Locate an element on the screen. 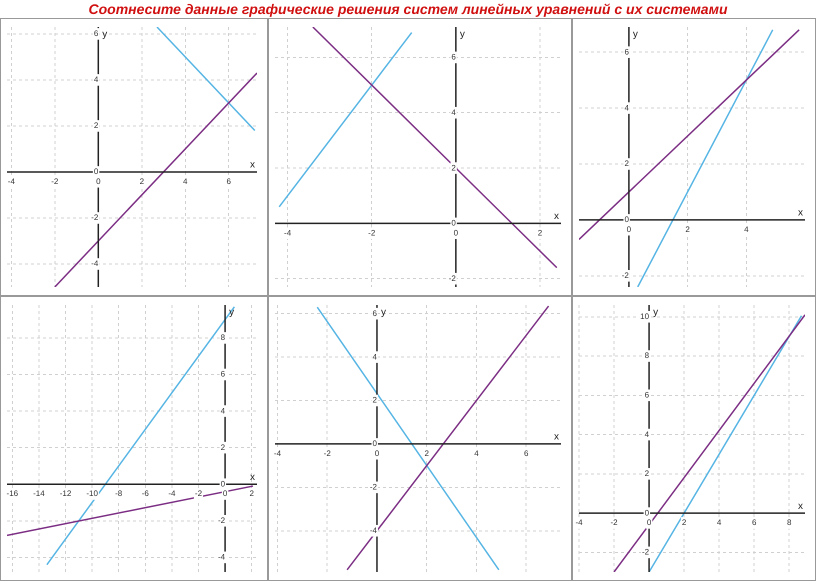 This screenshot has height=581, width=816. x-tick-label: -8 is located at coordinates (119, 493).